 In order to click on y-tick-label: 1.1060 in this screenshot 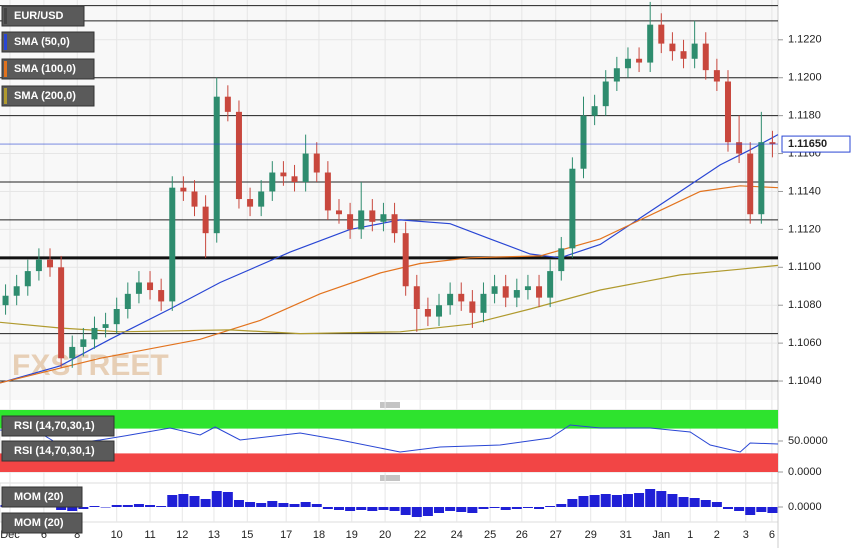, I will do `click(805, 343)`.